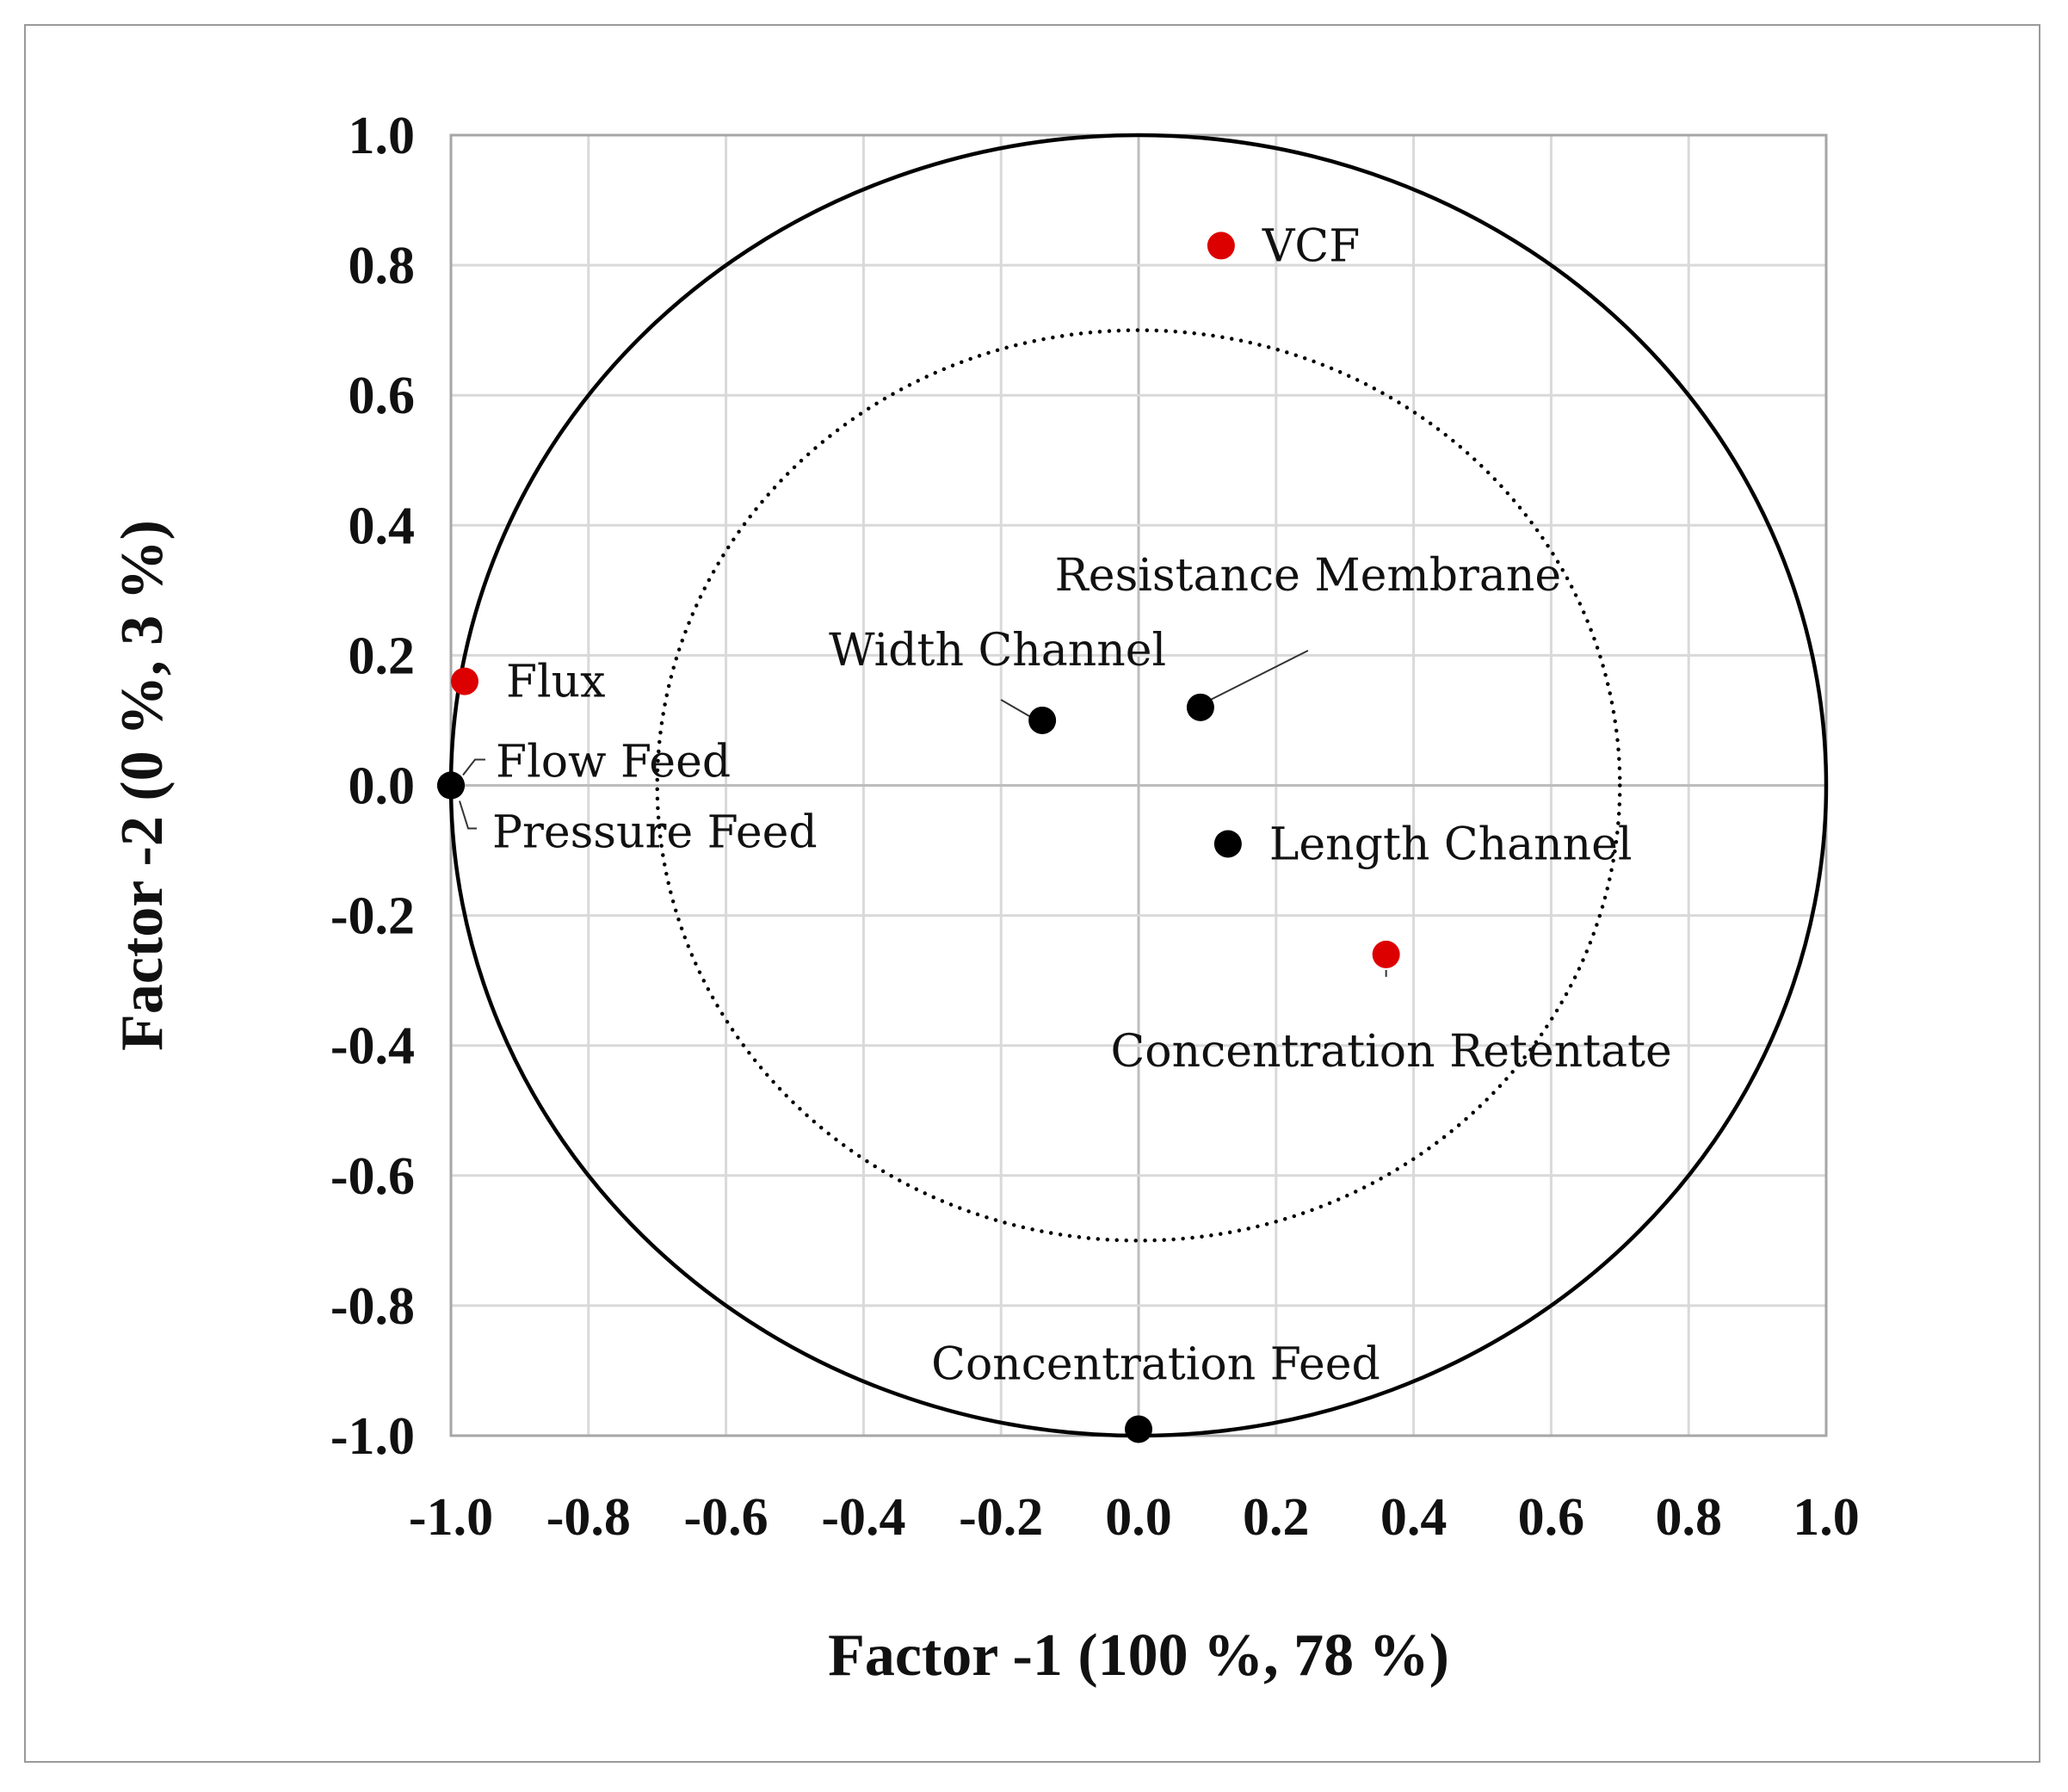  I want to click on y-tick-label: 1.0, so click(382, 136).